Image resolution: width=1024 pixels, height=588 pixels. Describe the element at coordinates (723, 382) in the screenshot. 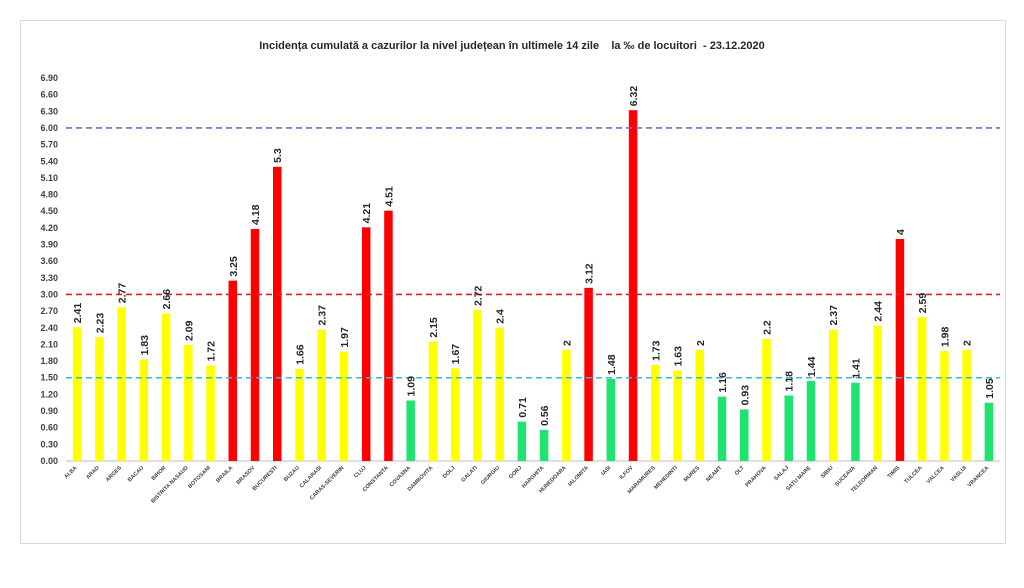

I see `data-label: 1.16` at that location.